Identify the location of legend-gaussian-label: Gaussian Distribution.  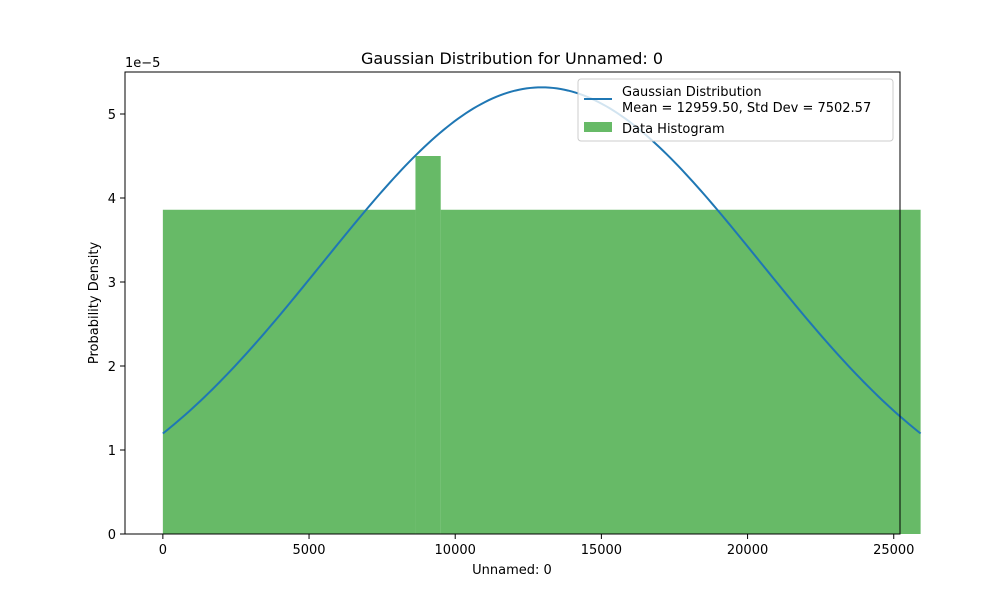
(692, 92).